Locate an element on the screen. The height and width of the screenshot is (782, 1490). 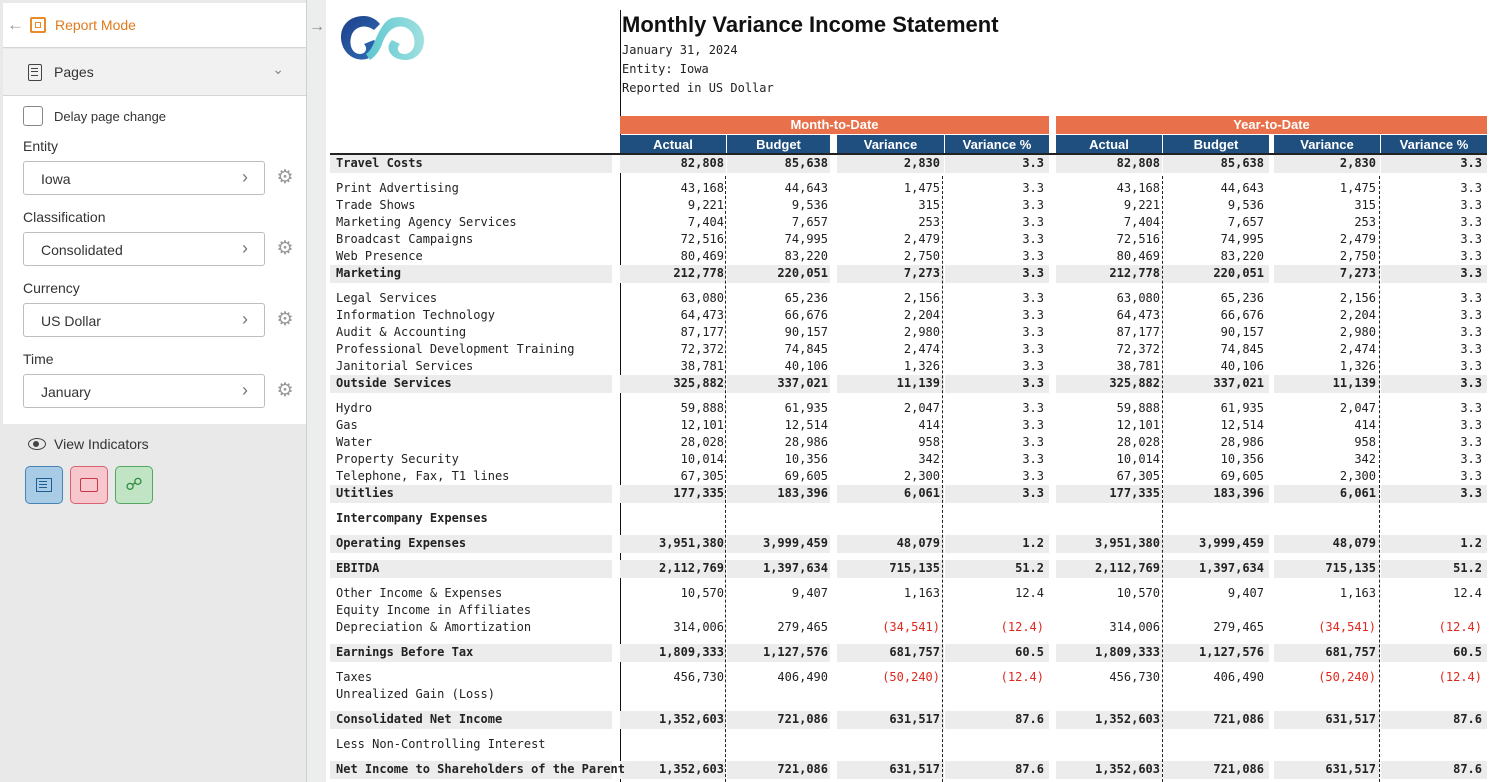
cell-value: 721,086 is located at coordinates (1238, 769).